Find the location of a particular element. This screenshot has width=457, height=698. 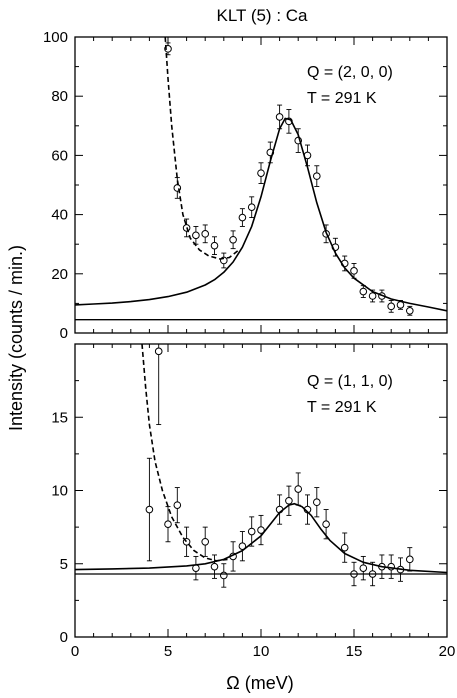

figure-title: KLT (5) : Ca is located at coordinates (262, 15).